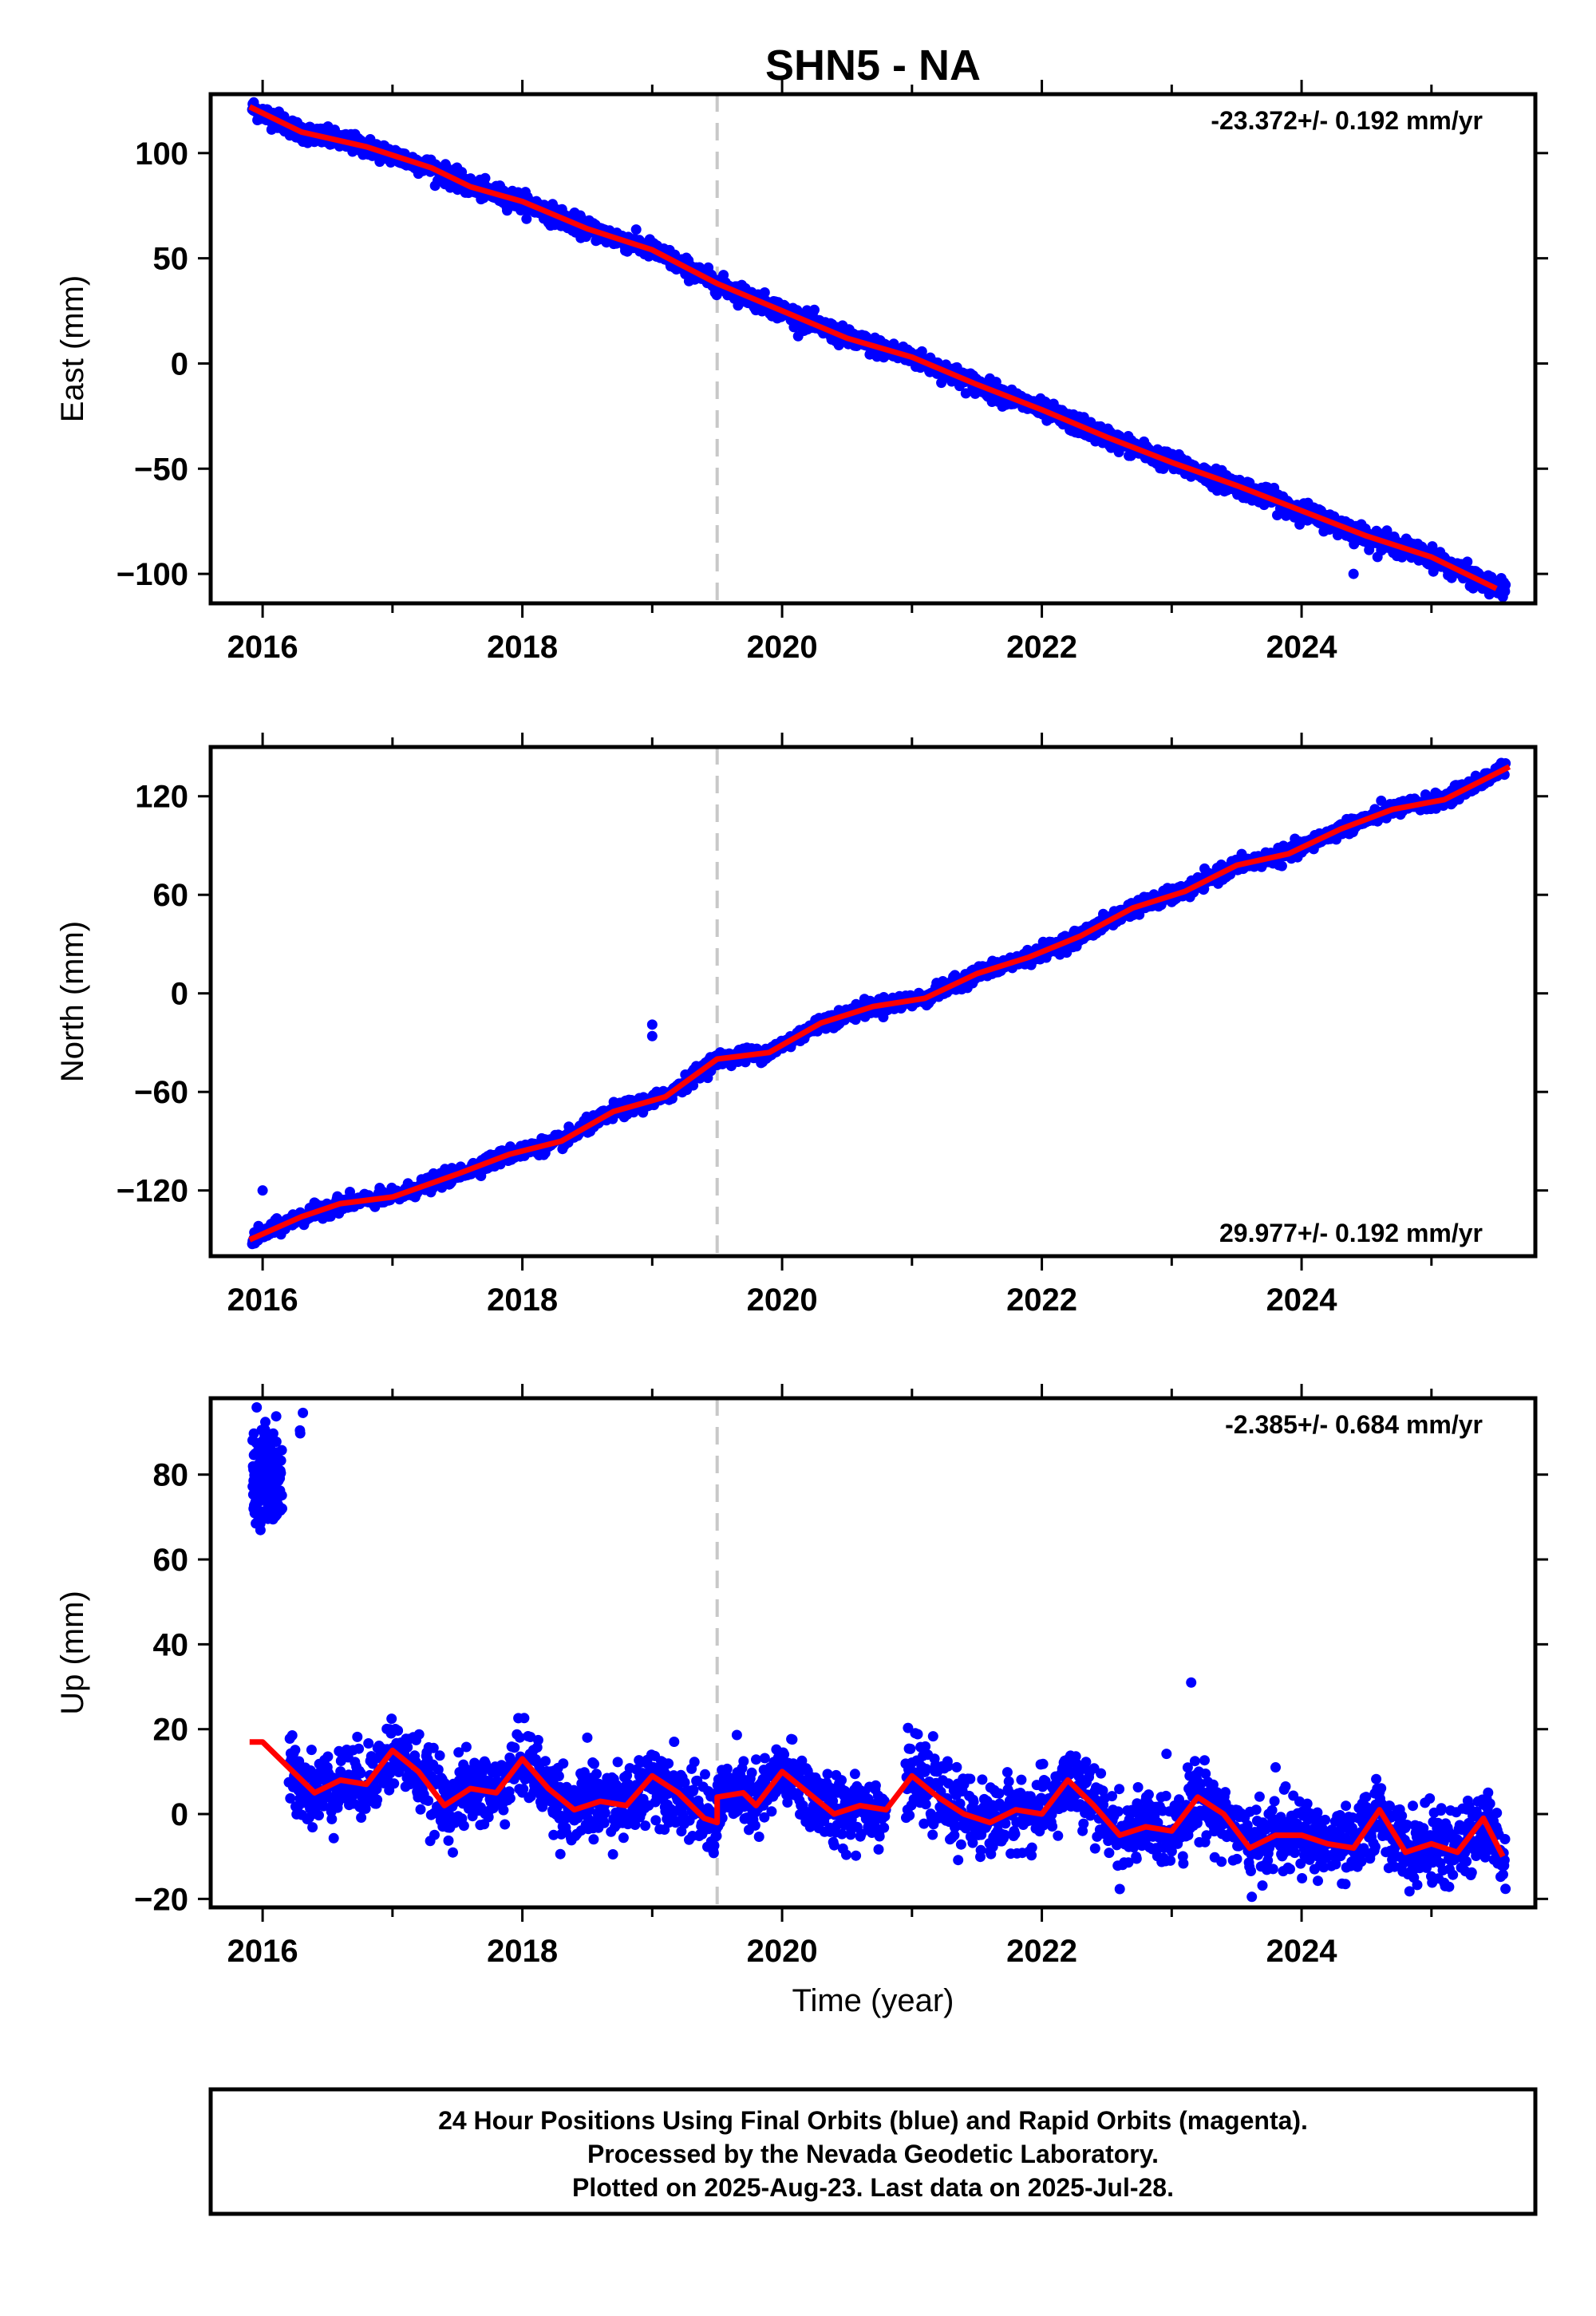 This screenshot has width=1596, height=2316. What do you see at coordinates (1347, 120) in the screenshot?
I see `velocity-rate-label: -23.372+/- 0.192 mm/yr` at bounding box center [1347, 120].